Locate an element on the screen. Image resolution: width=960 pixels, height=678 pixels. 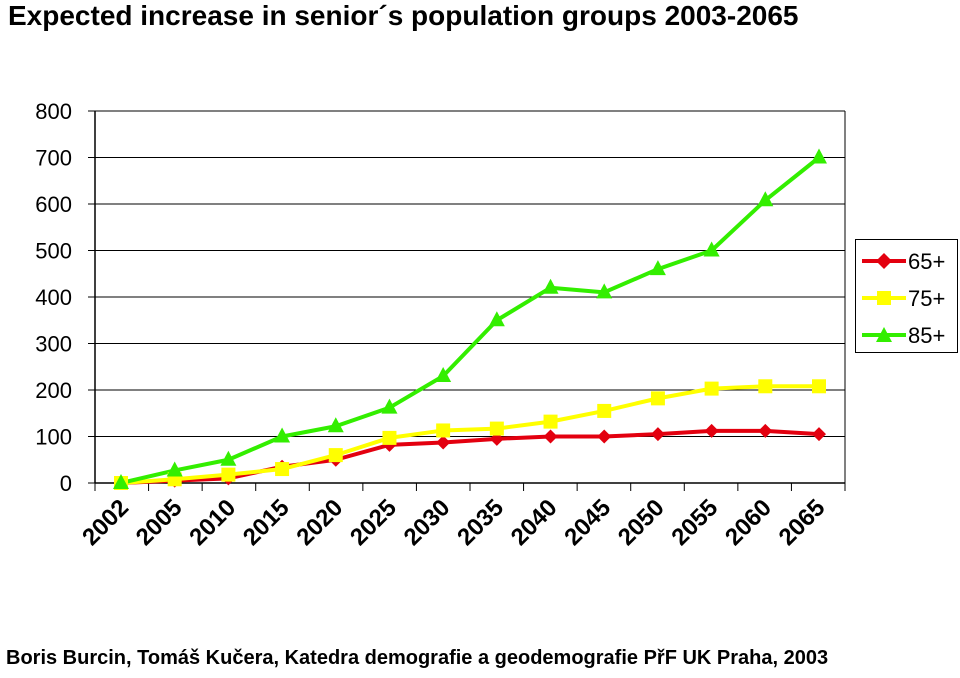
x-tick-label: 2035 is located at coordinates (480, 522).